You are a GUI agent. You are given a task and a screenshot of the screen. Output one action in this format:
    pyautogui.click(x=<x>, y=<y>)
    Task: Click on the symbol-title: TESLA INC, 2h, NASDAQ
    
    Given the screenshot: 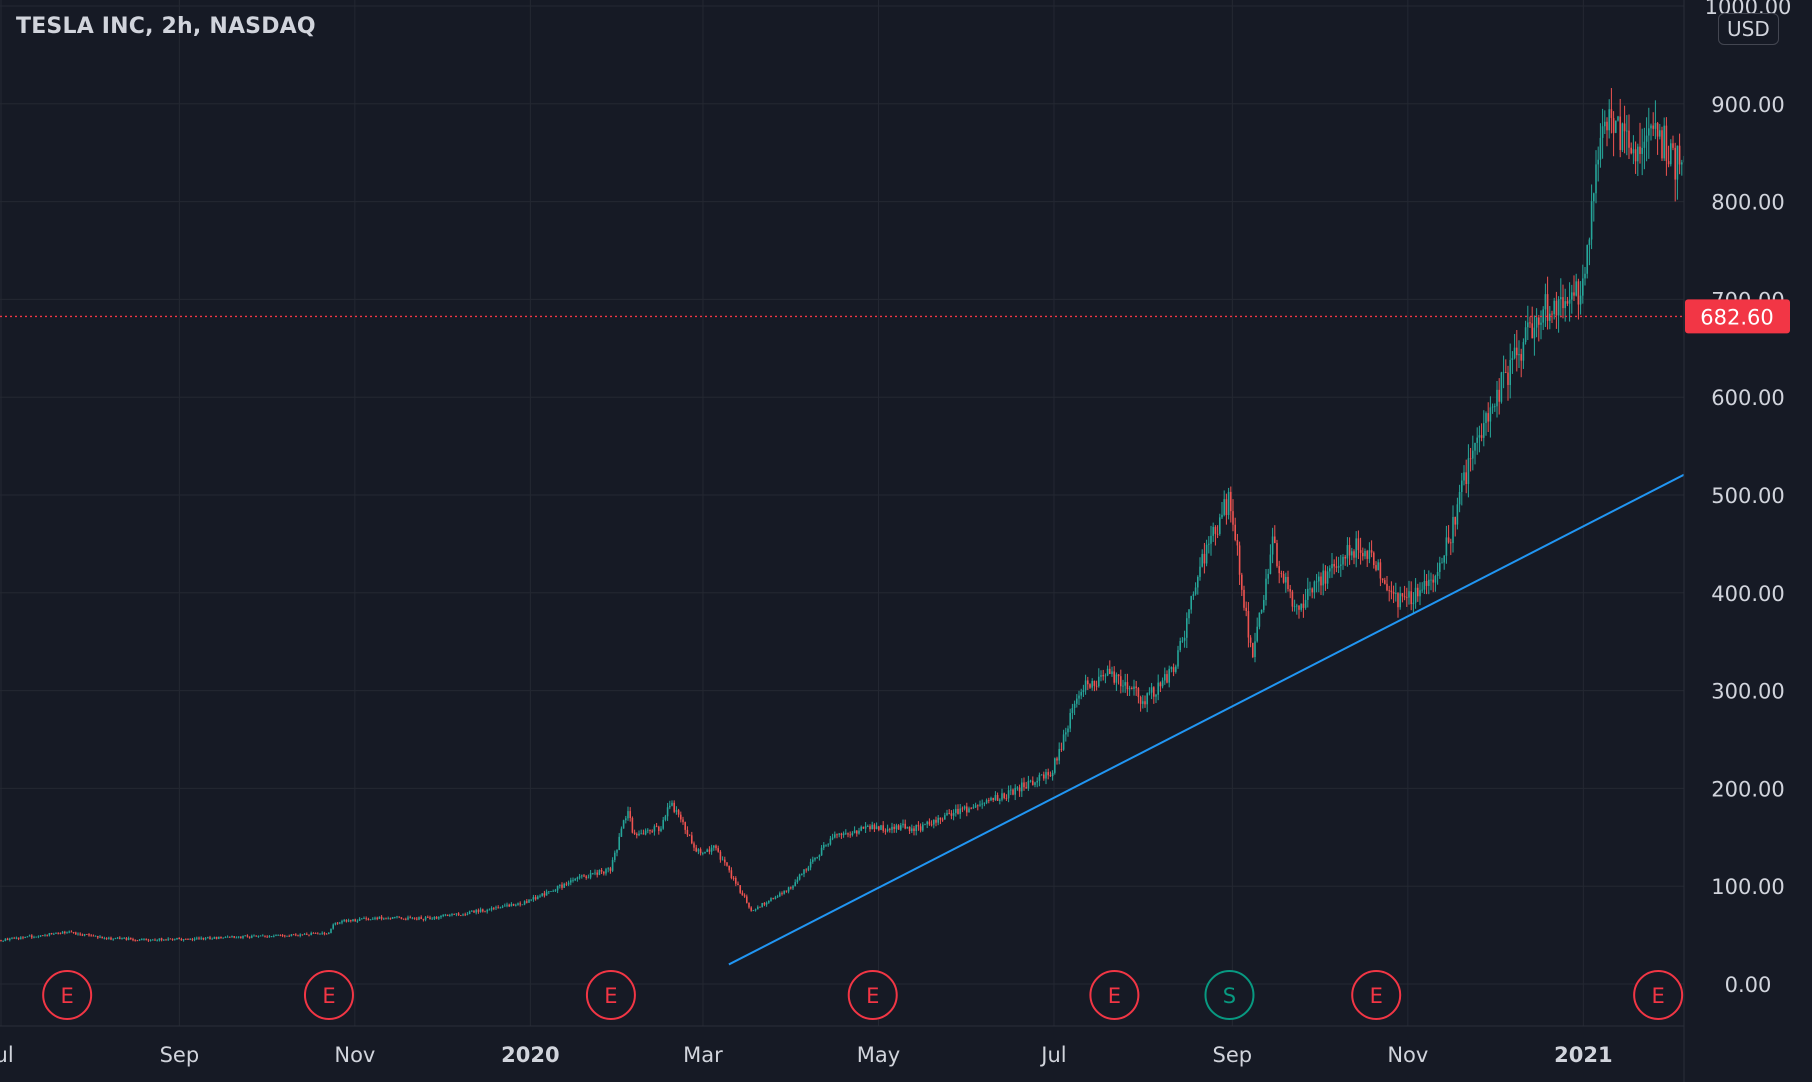 What is the action you would take?
    pyautogui.click(x=166, y=26)
    